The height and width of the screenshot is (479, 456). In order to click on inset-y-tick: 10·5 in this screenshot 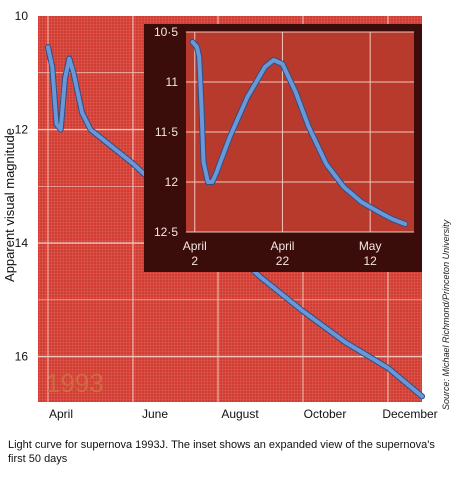, I will do `click(166, 32)`.